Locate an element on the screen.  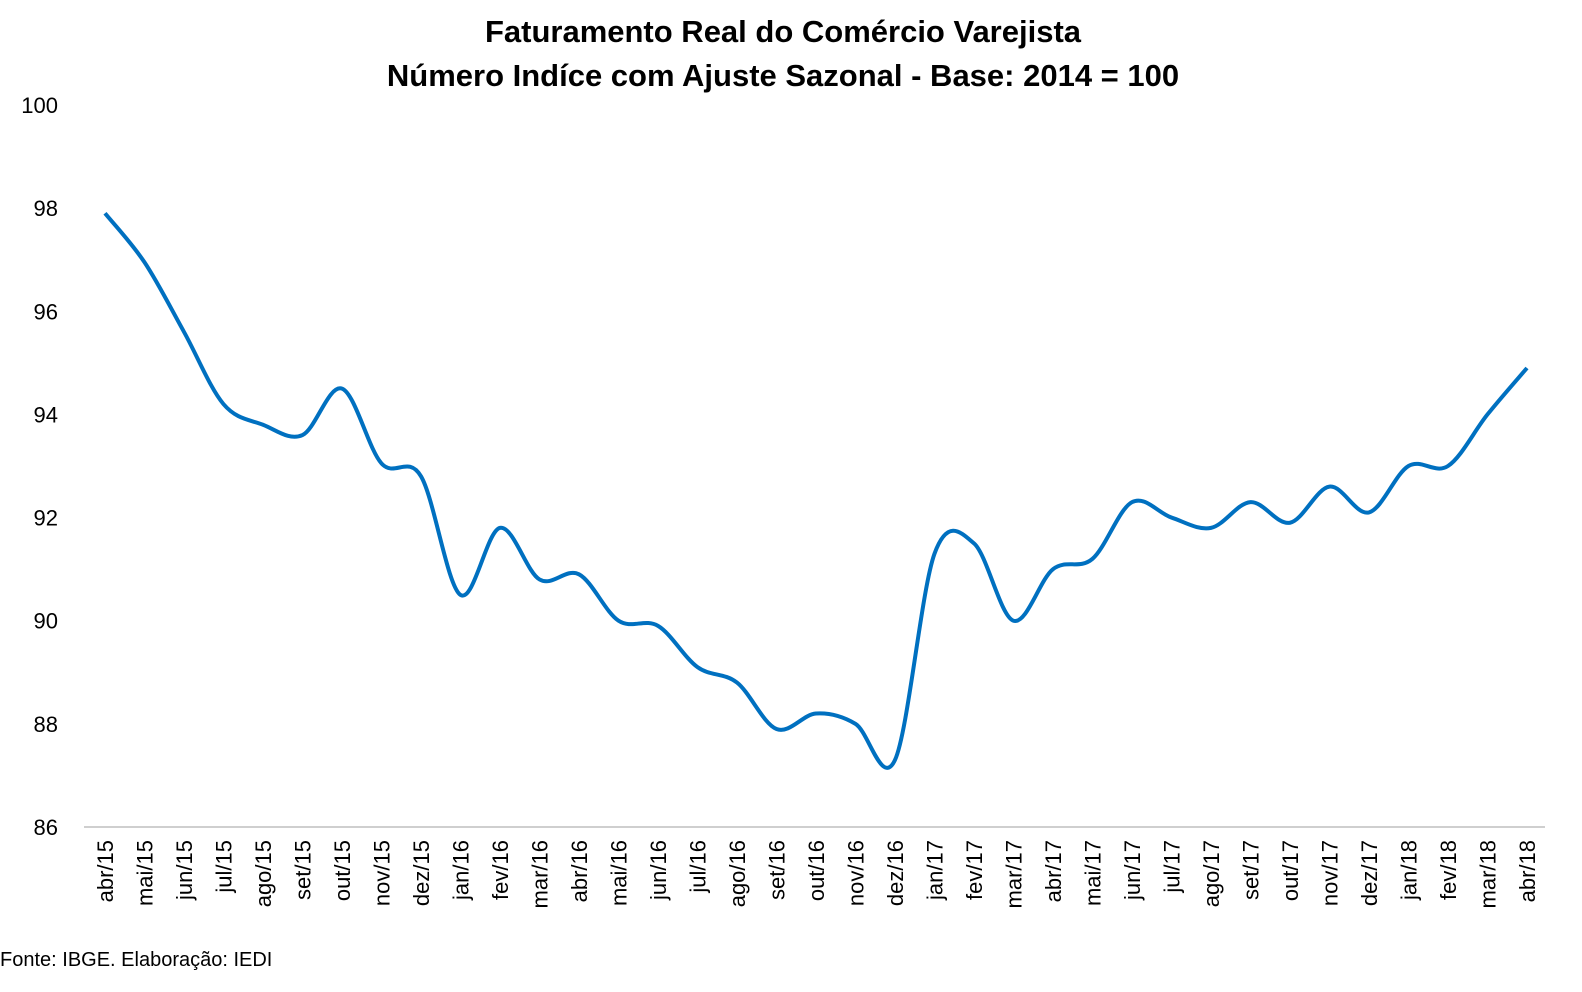
x-tick-label: jan/17 is located at coordinates (935, 870).